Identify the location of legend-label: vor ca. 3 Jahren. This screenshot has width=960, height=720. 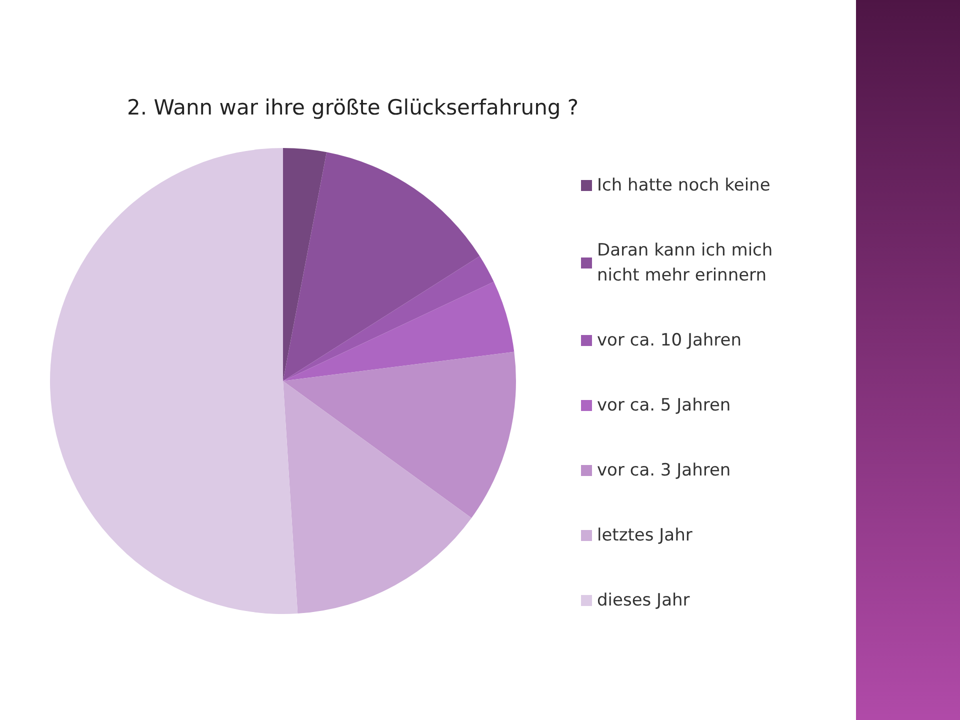
(664, 470).